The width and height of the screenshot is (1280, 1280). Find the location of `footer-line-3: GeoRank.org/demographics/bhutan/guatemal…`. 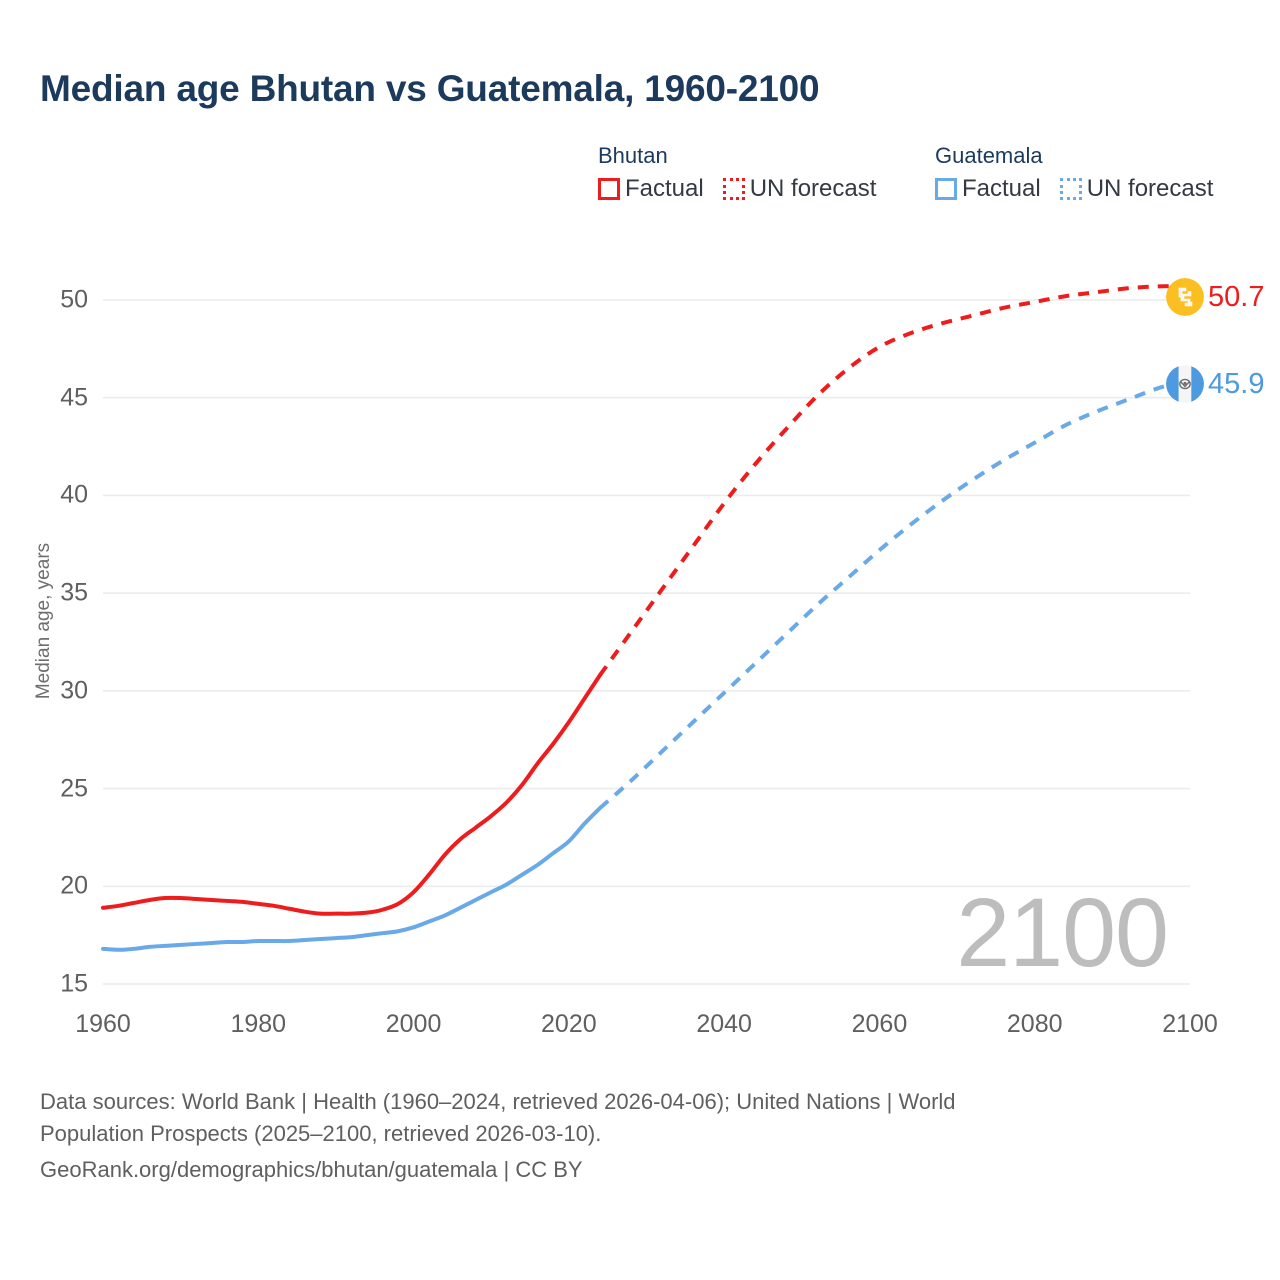

footer-line-3: GeoRank.org/demographics/bhutan/guatemal… is located at coordinates (311, 1169).